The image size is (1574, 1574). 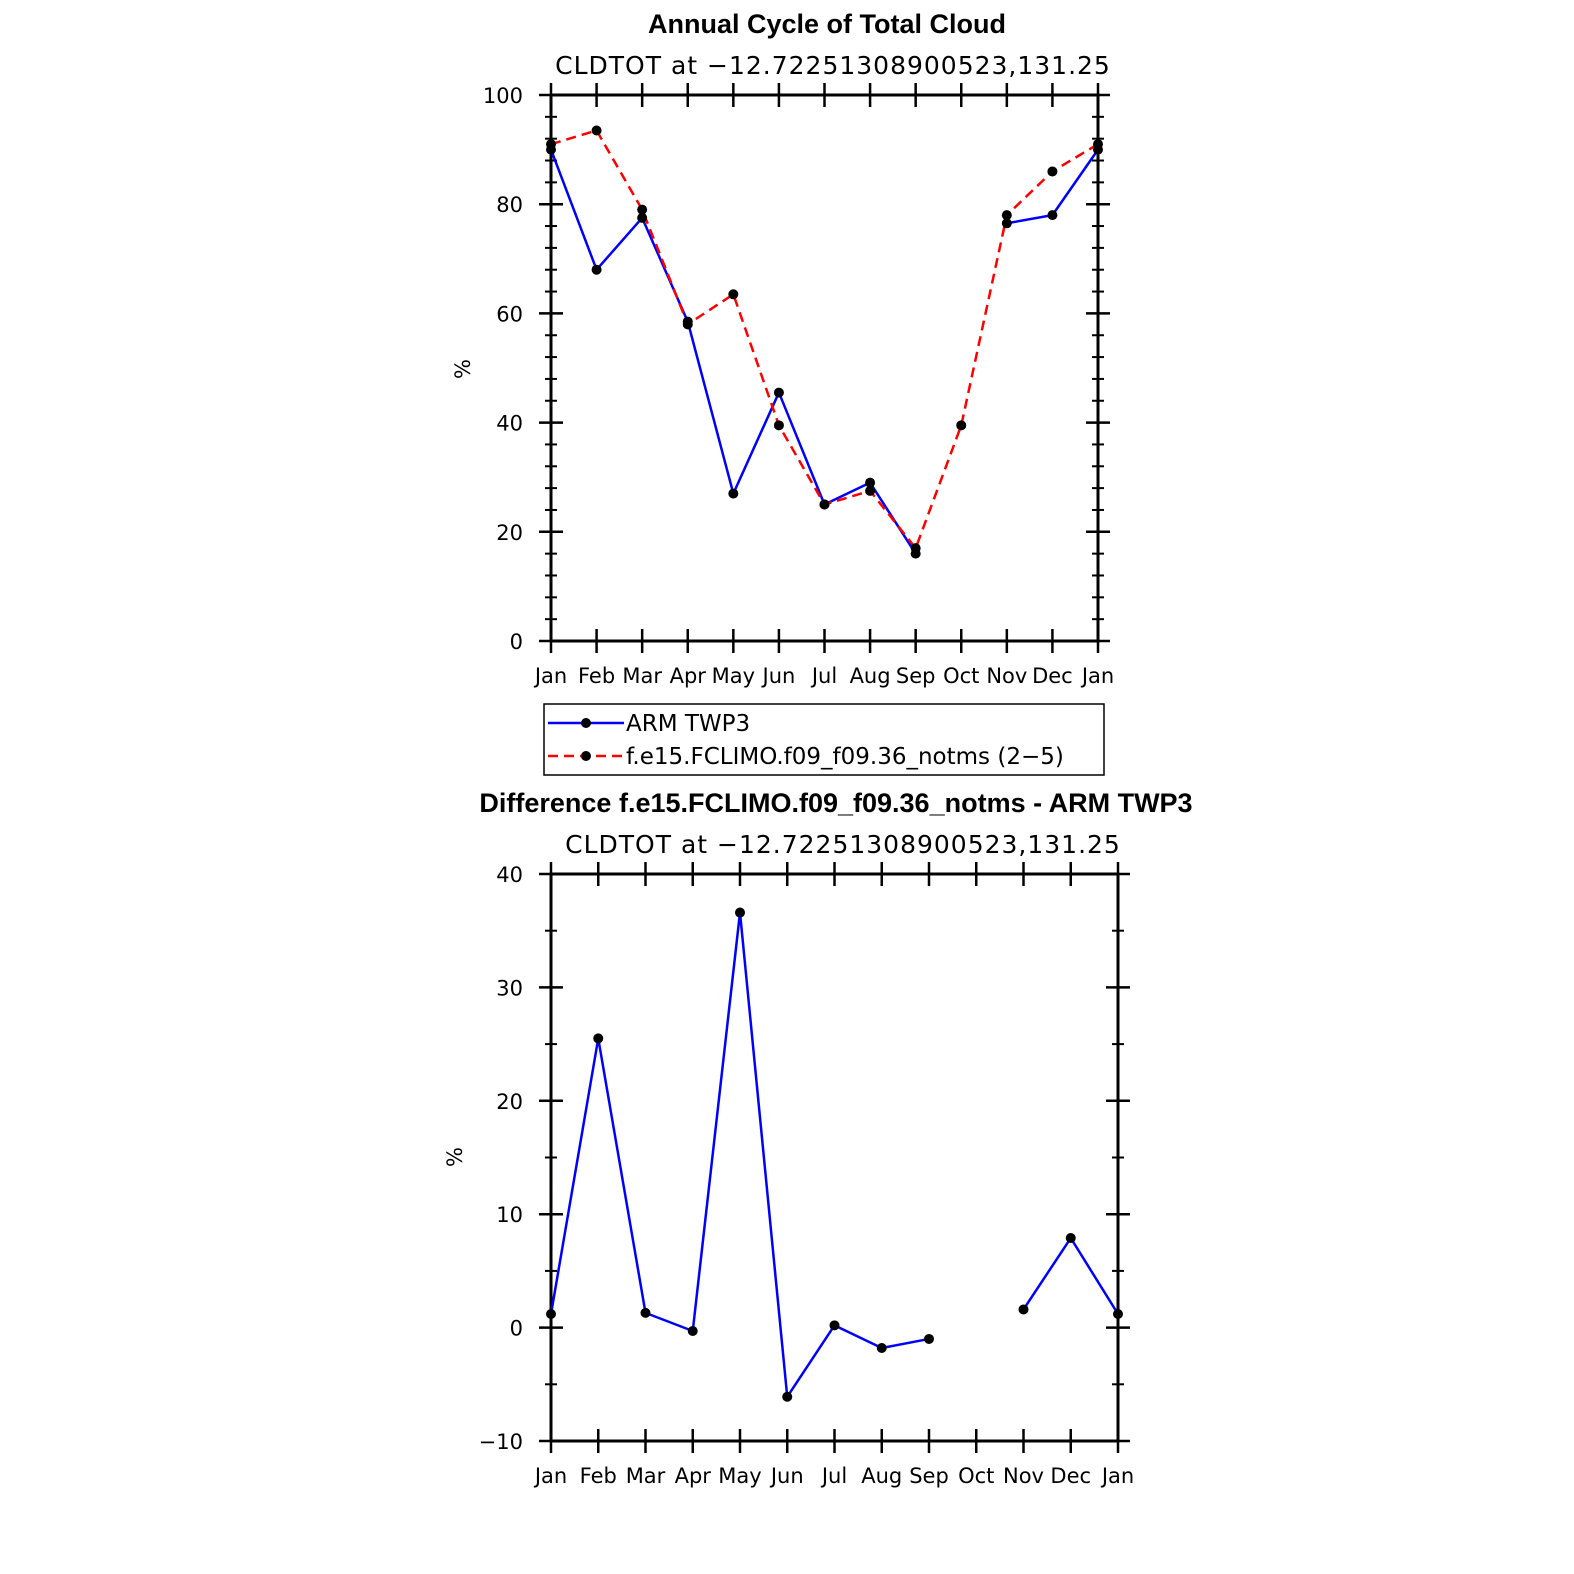 I want to click on chart1-x-tick-label: Aug, so click(x=870, y=676).